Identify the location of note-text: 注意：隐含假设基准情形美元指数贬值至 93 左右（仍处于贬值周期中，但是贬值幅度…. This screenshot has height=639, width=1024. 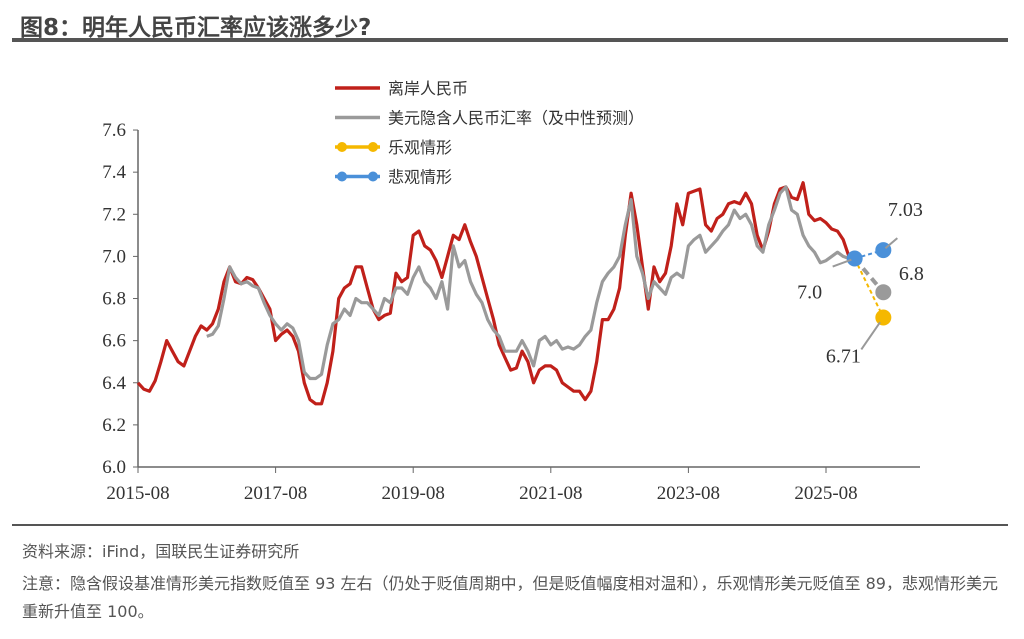
(510, 597).